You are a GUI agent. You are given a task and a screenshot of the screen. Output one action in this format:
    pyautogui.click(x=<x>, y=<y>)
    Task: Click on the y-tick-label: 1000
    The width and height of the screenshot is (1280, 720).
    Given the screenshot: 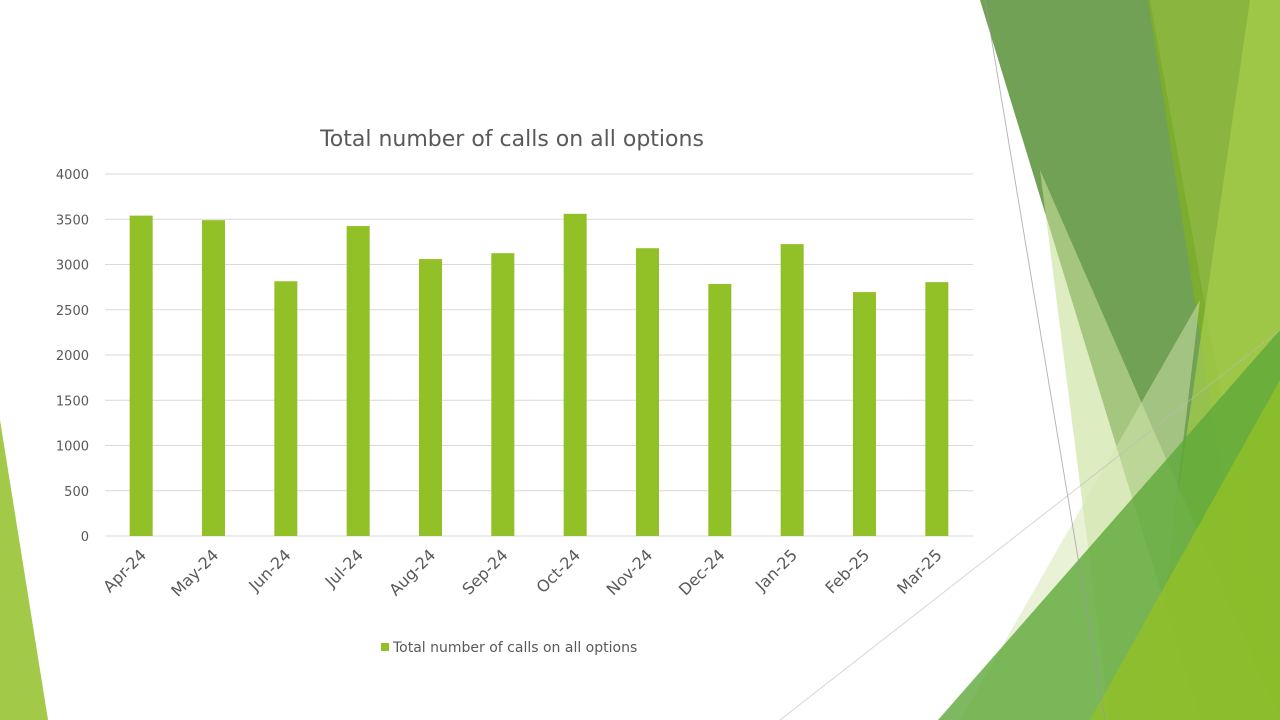 What is the action you would take?
    pyautogui.click(x=72, y=447)
    